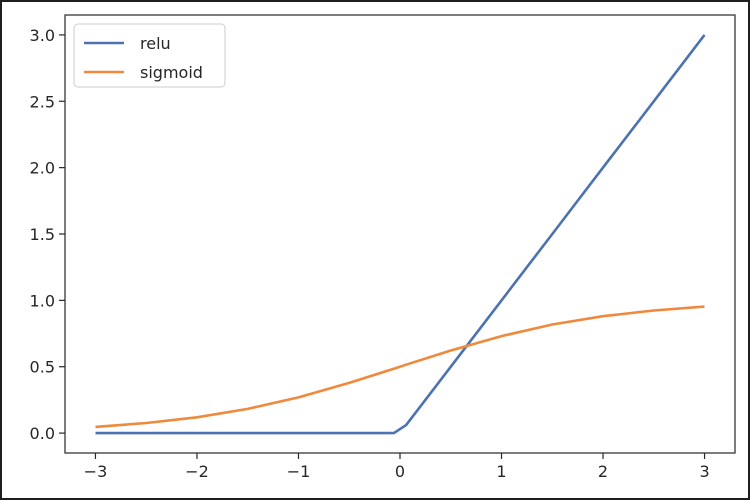  I want to click on legend-label-relu: relu, so click(155, 43).